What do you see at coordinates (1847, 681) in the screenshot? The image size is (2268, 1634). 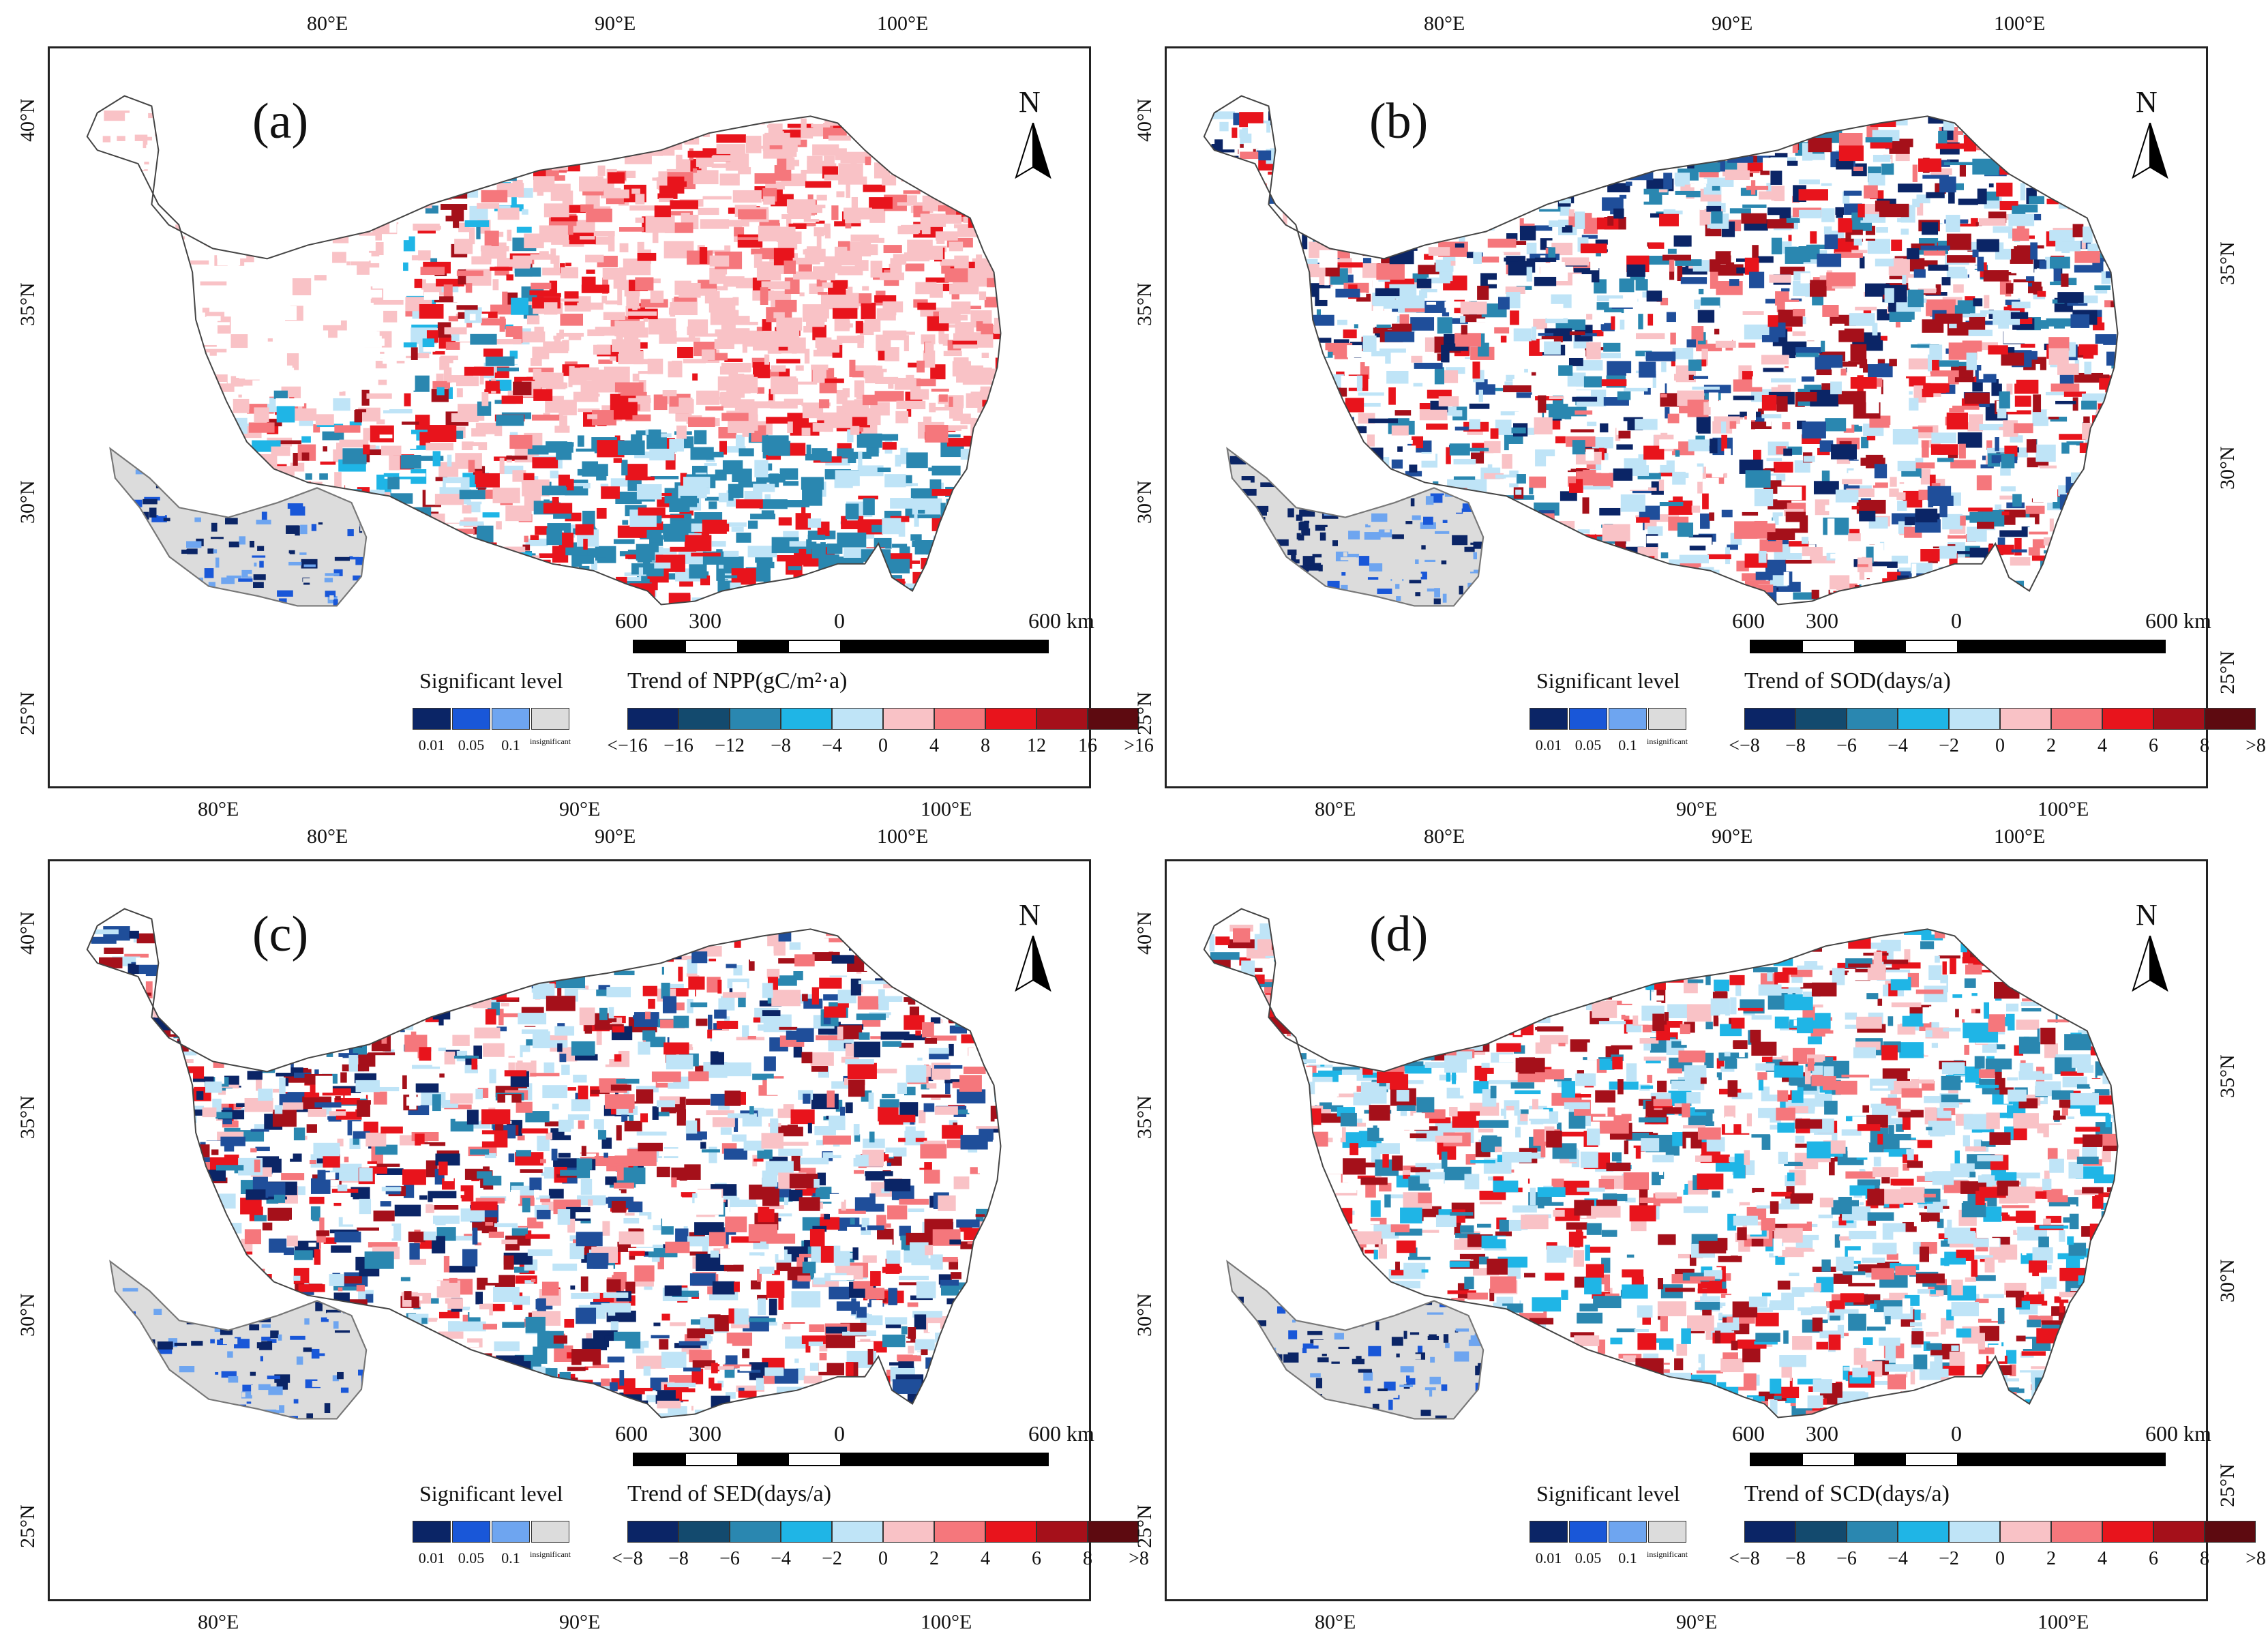 I see `trend-legend-title: Trend of SOD(days/a)` at bounding box center [1847, 681].